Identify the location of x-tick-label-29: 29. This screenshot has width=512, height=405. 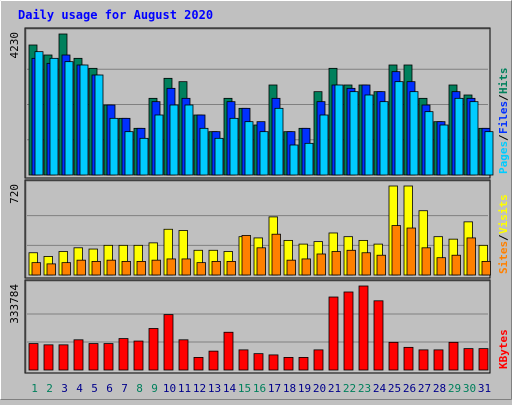
(454, 388).